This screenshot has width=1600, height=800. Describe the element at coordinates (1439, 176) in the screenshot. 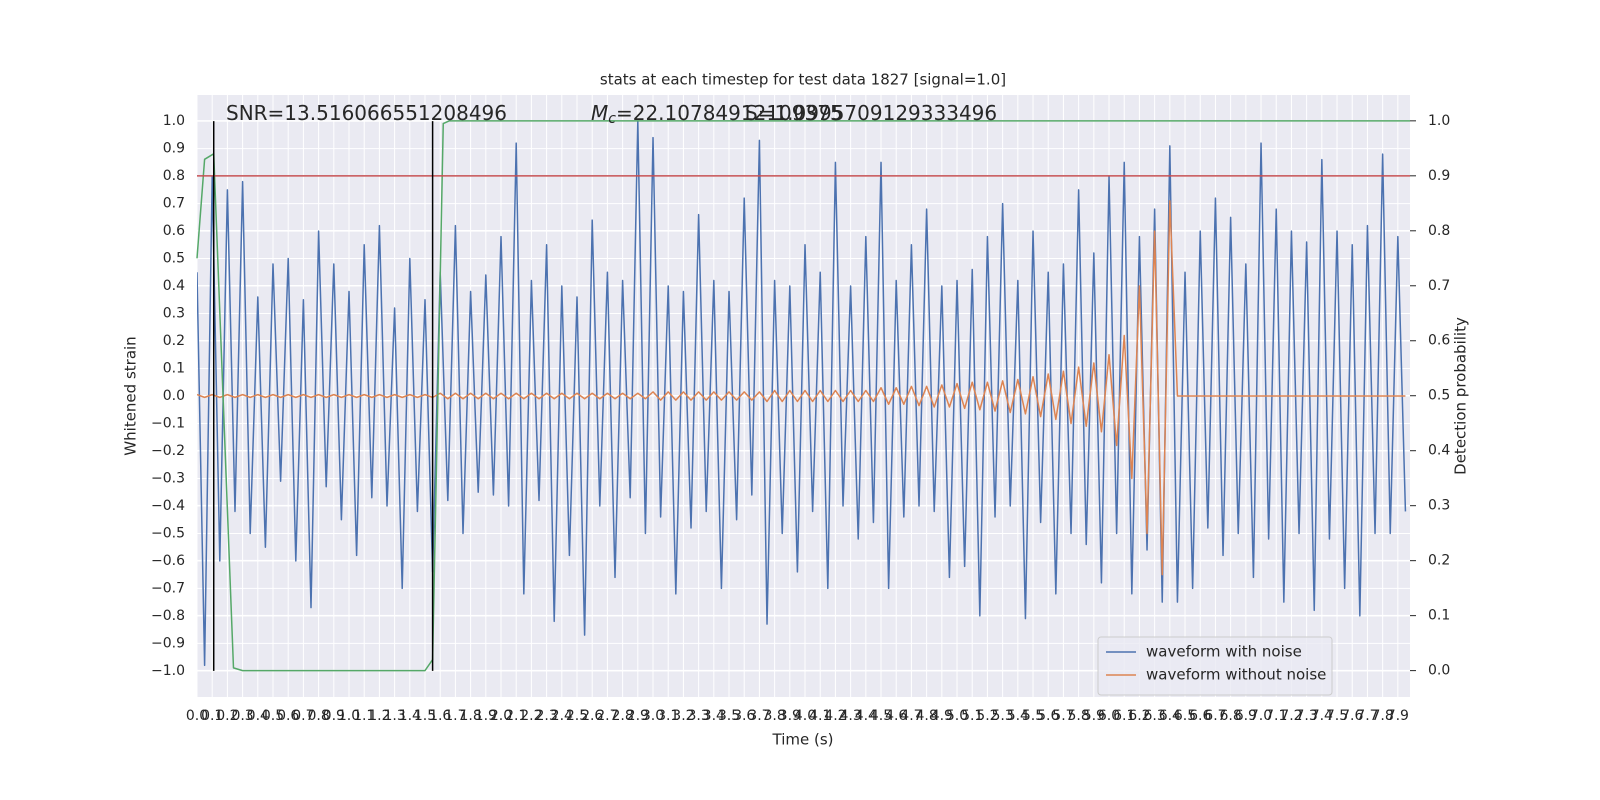

I see `y2-tick-label: 0.9` at that location.